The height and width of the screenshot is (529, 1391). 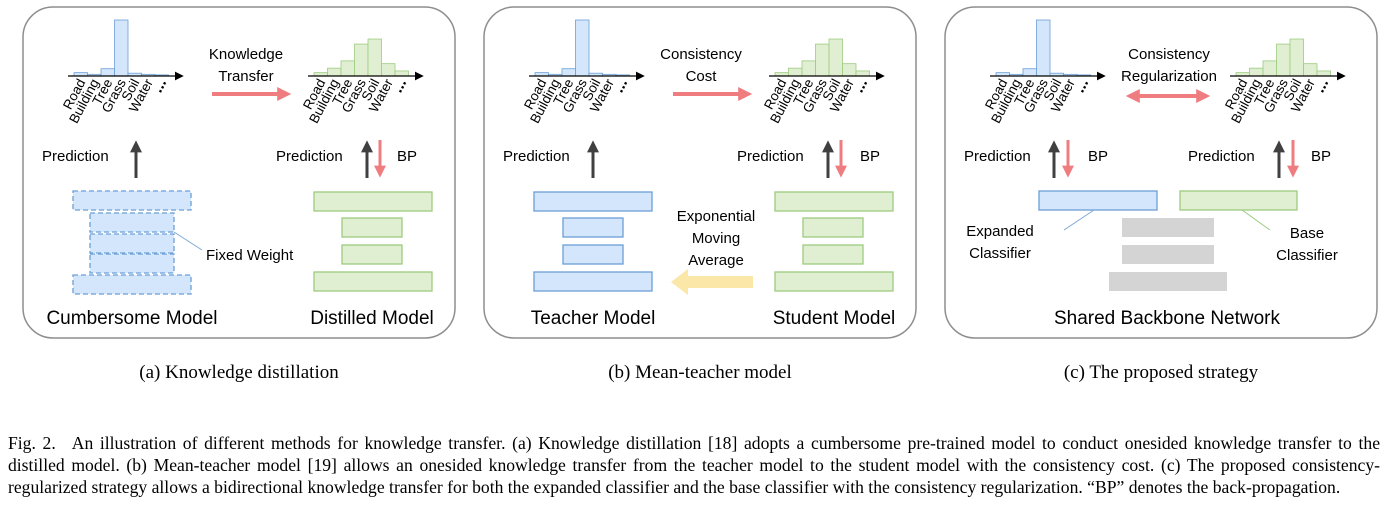 I want to click on ema-label-line2: Moving, so click(x=716, y=238).